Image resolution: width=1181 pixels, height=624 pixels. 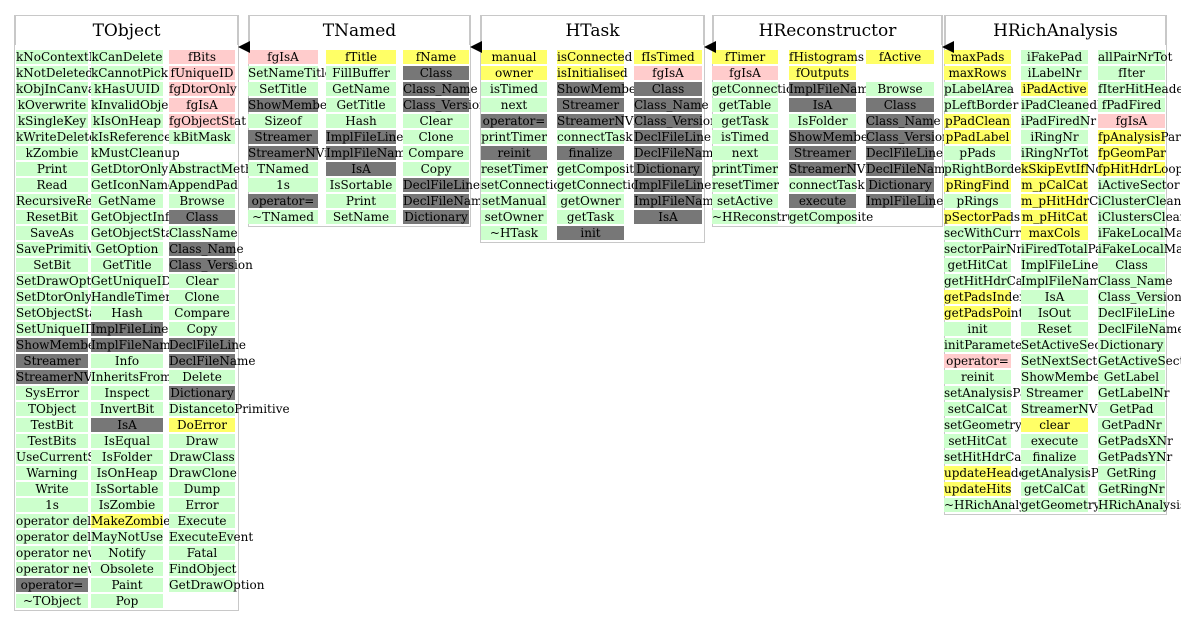 What do you see at coordinates (590, 217) in the screenshot?
I see `member-cell: getTask` at bounding box center [590, 217].